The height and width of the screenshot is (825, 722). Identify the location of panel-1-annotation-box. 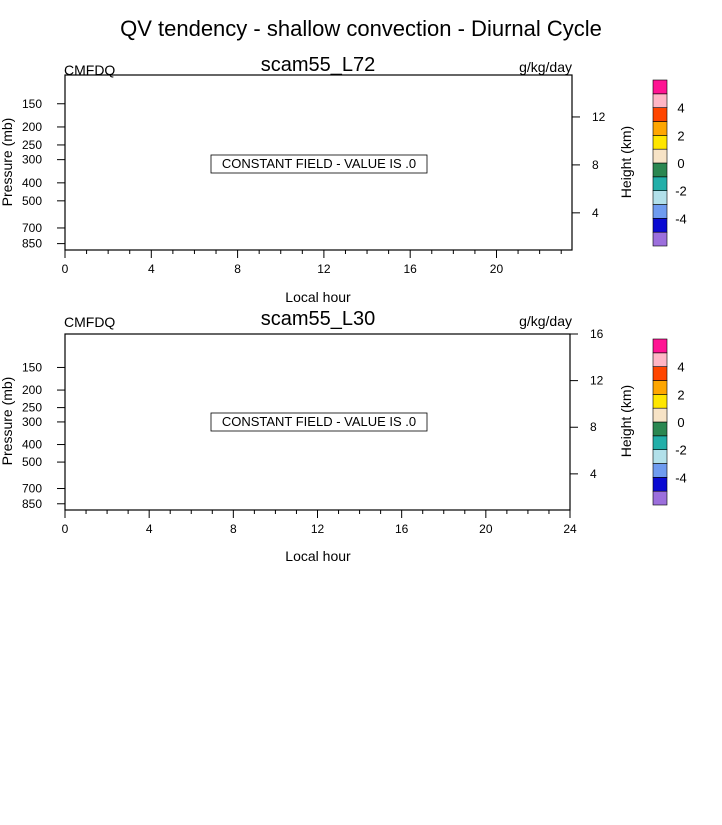
(319, 164).